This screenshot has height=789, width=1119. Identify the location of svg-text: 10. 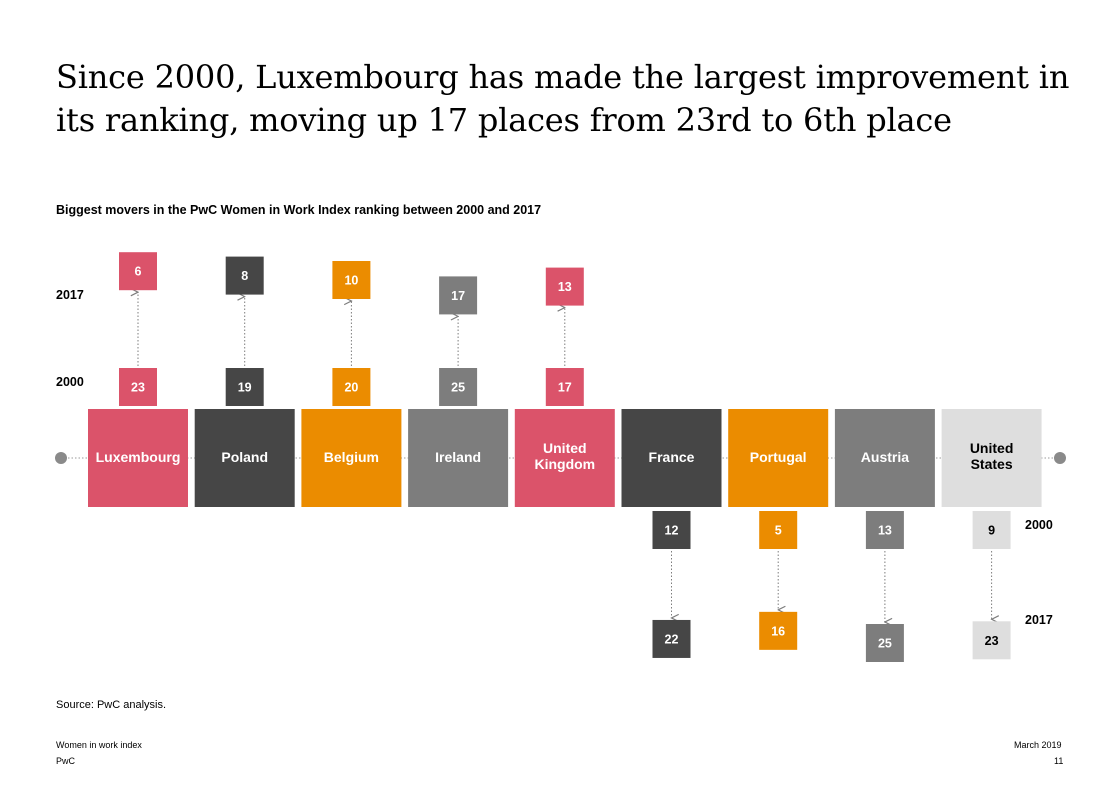
(351, 281).